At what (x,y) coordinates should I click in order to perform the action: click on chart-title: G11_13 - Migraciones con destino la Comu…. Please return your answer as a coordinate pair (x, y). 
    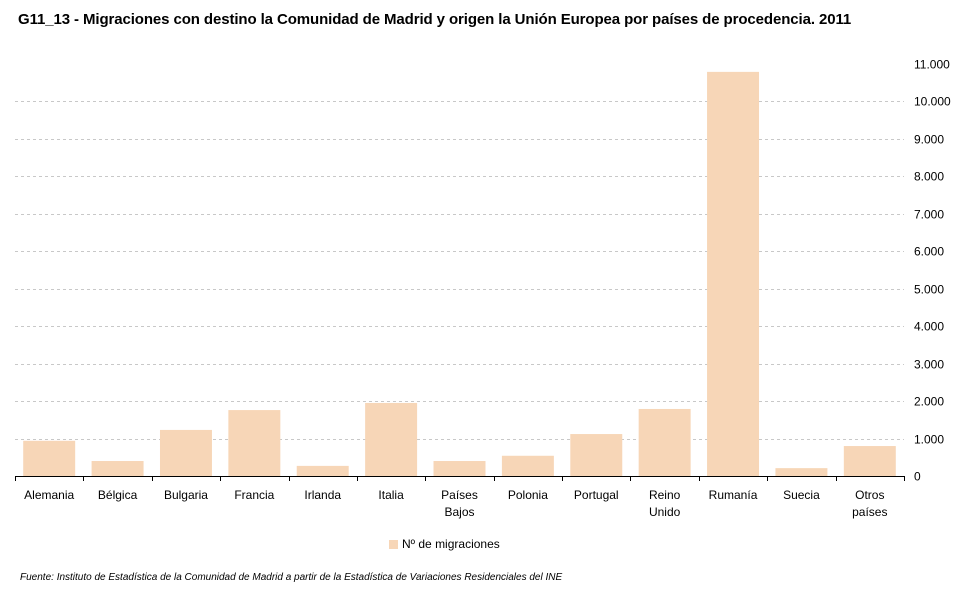
    Looking at the image, I should click on (435, 19).